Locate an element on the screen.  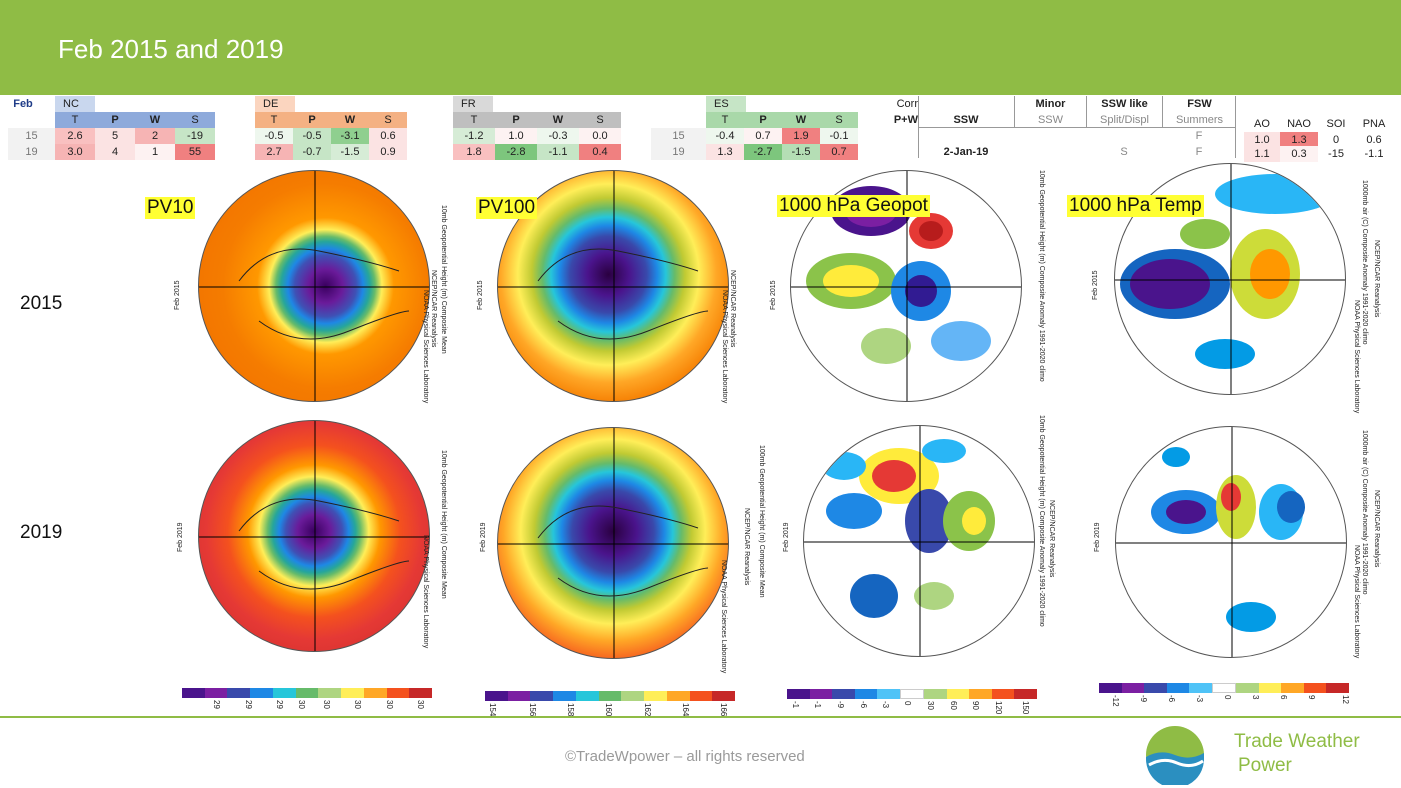
nc-19-t: 3.0 is located at coordinates (75, 152).